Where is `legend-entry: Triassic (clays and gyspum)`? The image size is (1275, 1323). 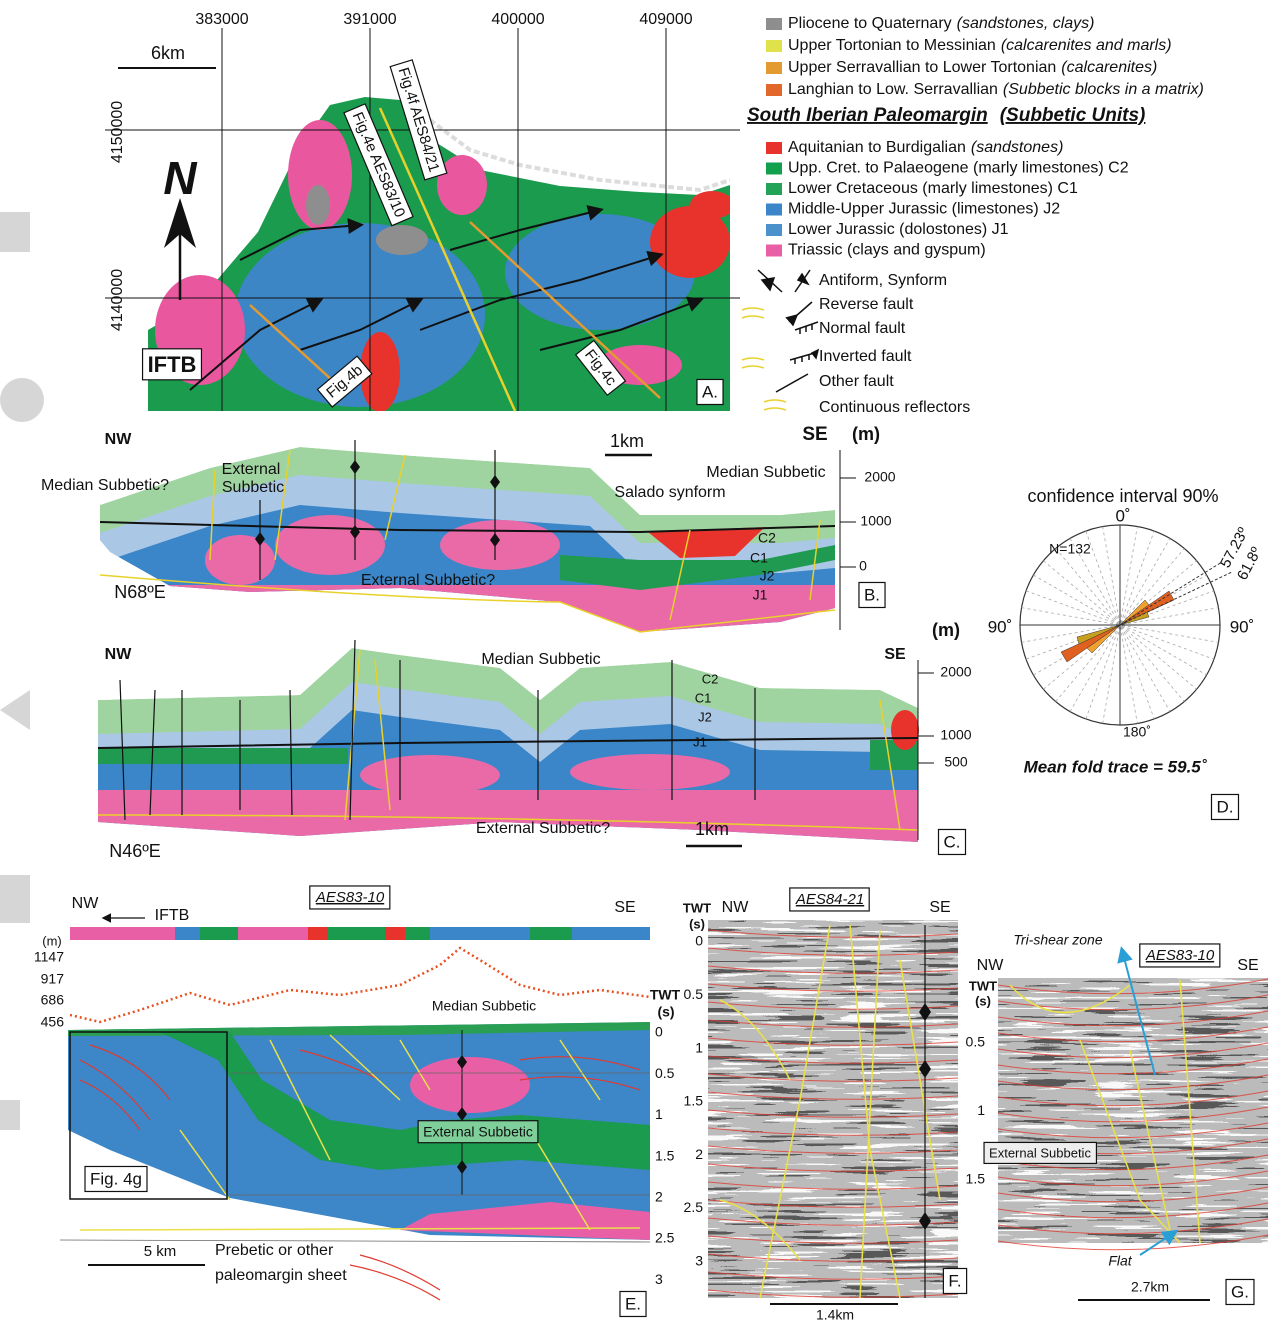 legend-entry: Triassic (clays and gyspum) is located at coordinates (887, 250).